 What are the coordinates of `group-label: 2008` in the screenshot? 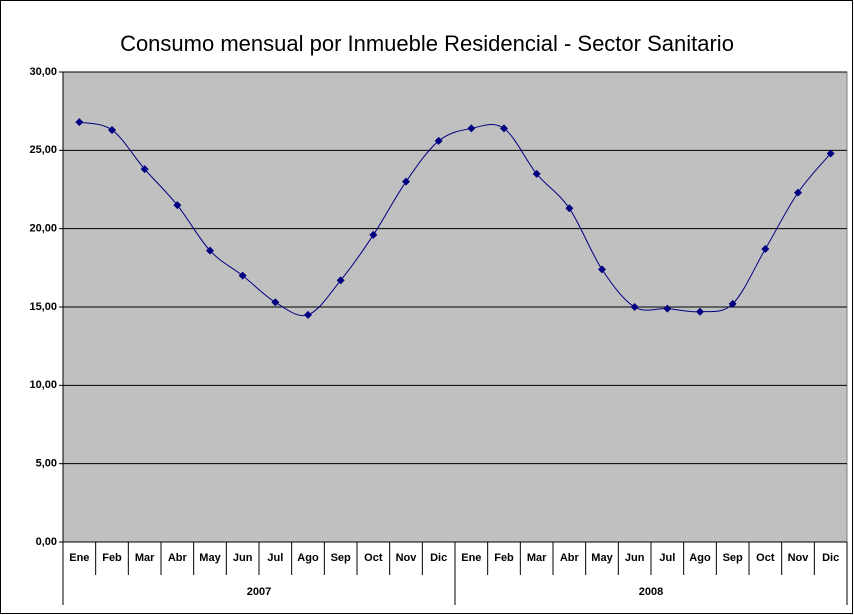 It's located at (651, 592).